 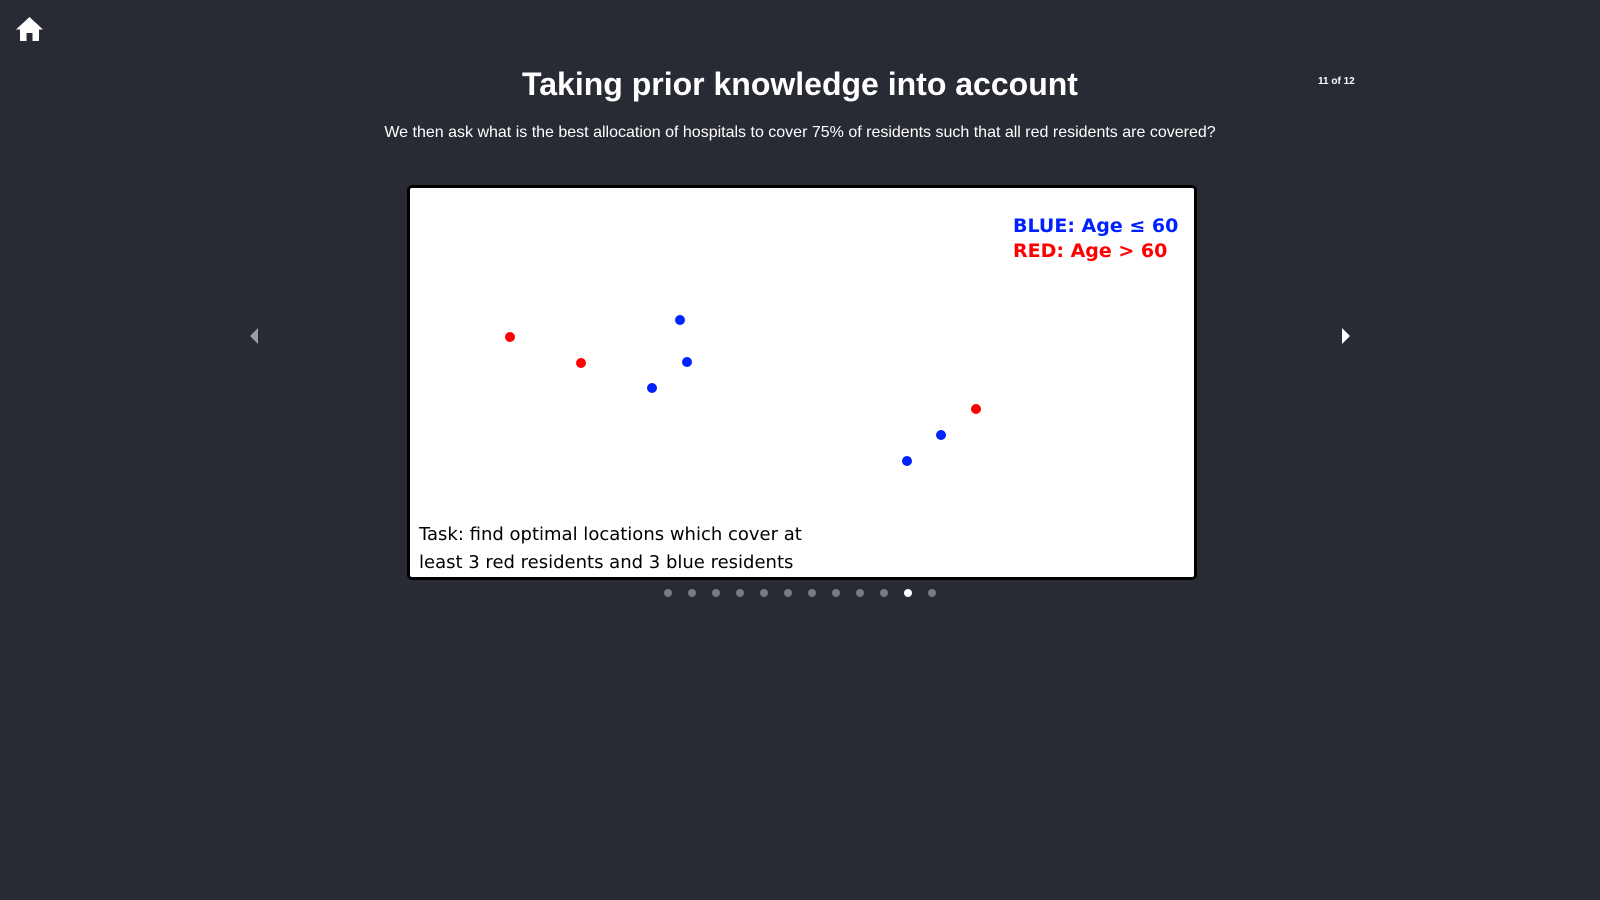 I want to click on pagination-dots, so click(x=800, y=593).